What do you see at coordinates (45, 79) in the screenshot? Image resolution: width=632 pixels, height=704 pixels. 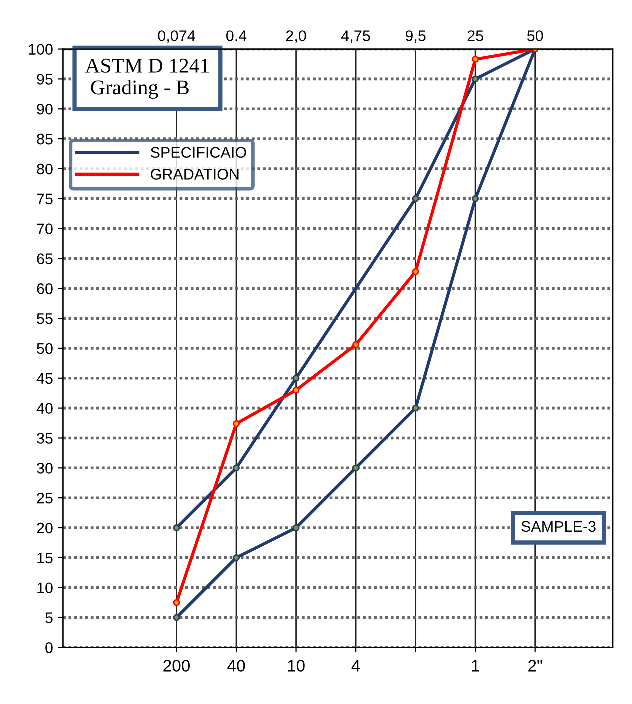 I see `y-tick-label: 95` at bounding box center [45, 79].